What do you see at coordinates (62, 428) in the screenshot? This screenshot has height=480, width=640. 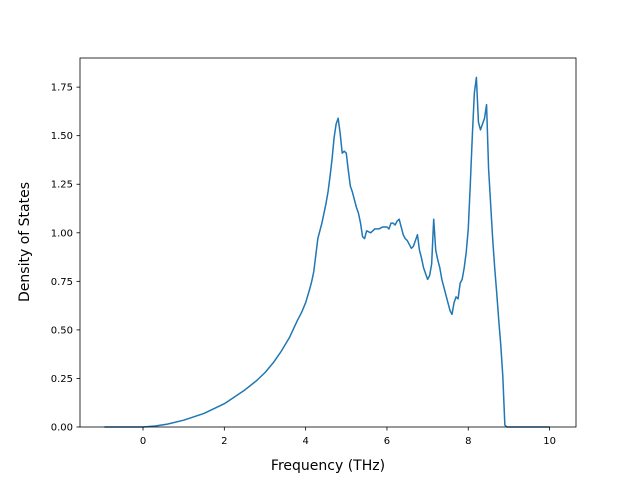 I see `y-tick-label: 0.00` at bounding box center [62, 428].